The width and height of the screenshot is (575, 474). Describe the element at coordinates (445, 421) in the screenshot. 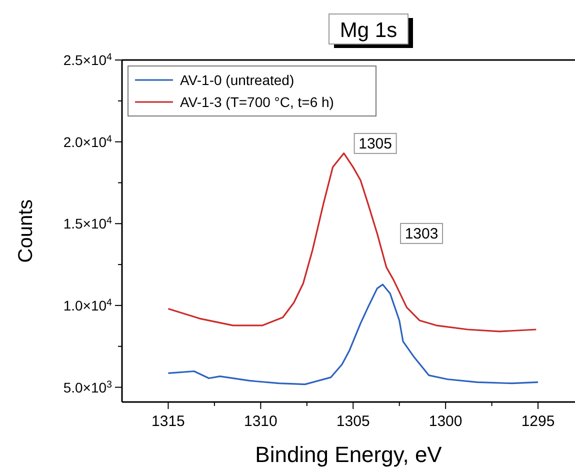

I see `x-tick-label: 1300` at that location.